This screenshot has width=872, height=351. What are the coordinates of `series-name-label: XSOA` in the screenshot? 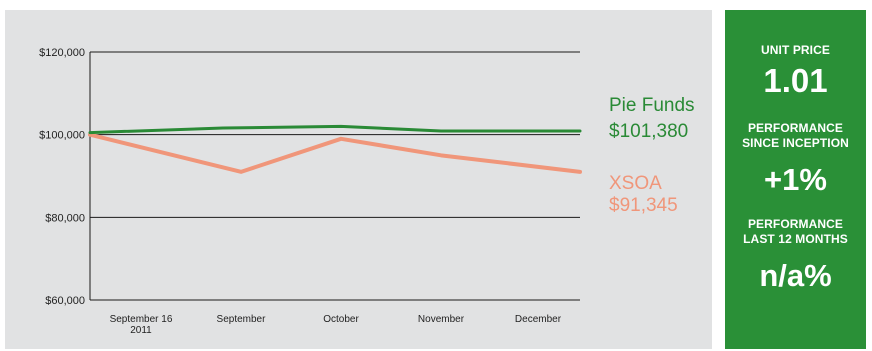 It's located at (635, 183).